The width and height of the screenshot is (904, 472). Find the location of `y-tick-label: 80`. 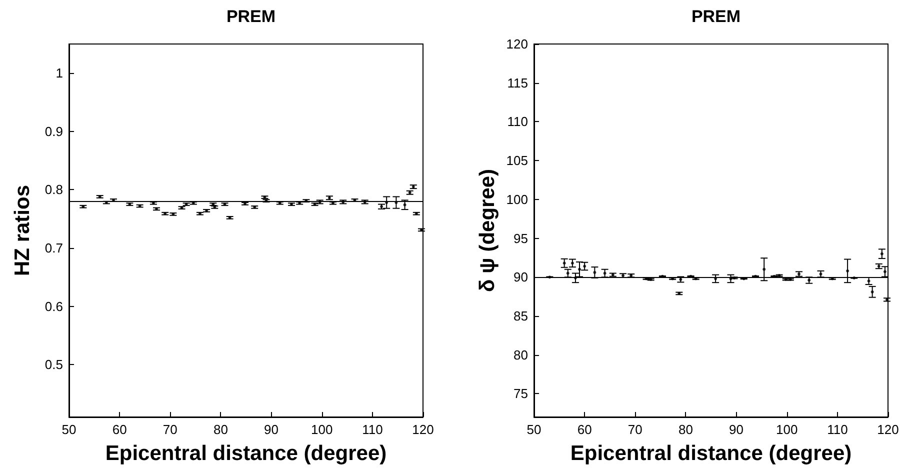

y-tick-label: 80 is located at coordinates (521, 354).